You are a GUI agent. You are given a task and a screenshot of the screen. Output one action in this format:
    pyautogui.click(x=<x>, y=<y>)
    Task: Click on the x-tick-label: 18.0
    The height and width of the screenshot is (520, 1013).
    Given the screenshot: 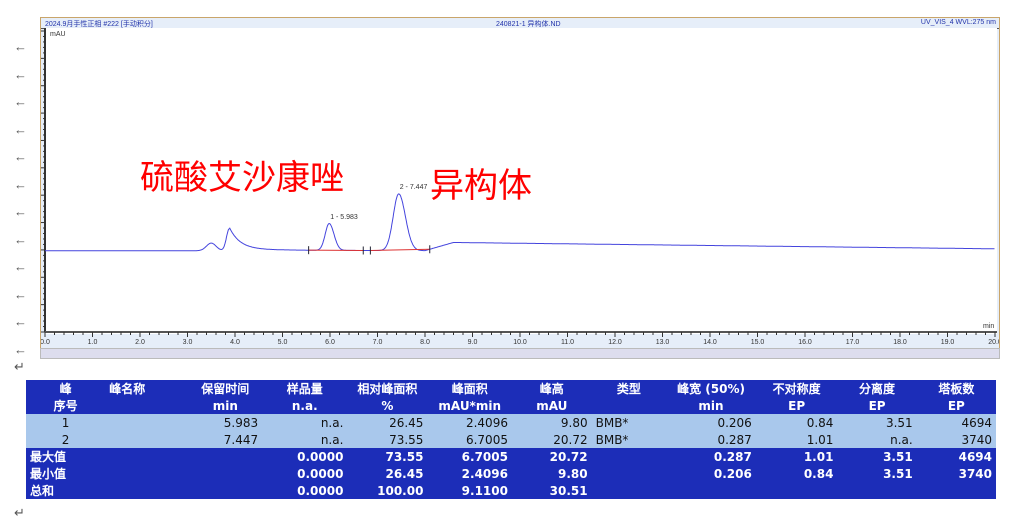 What is the action you would take?
    pyautogui.click(x=900, y=342)
    